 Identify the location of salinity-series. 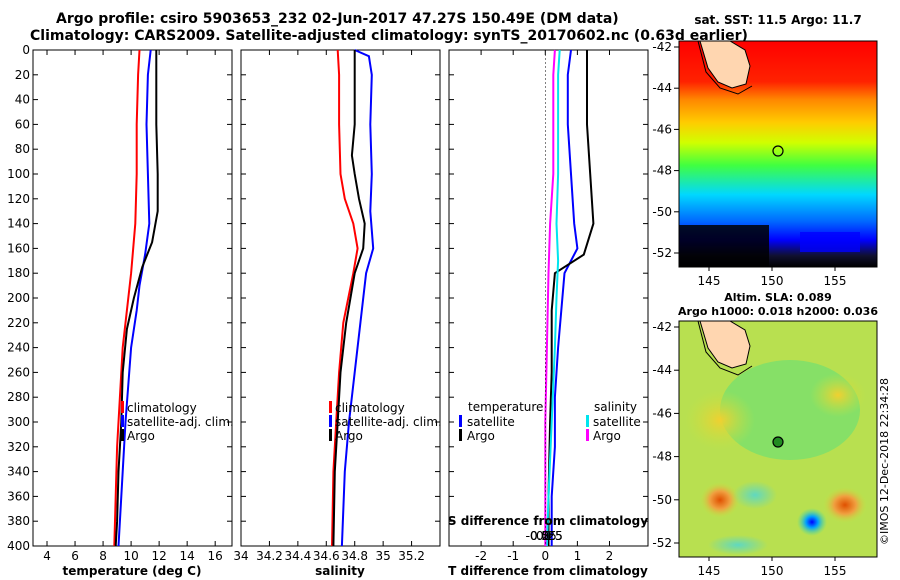
(353, 298).